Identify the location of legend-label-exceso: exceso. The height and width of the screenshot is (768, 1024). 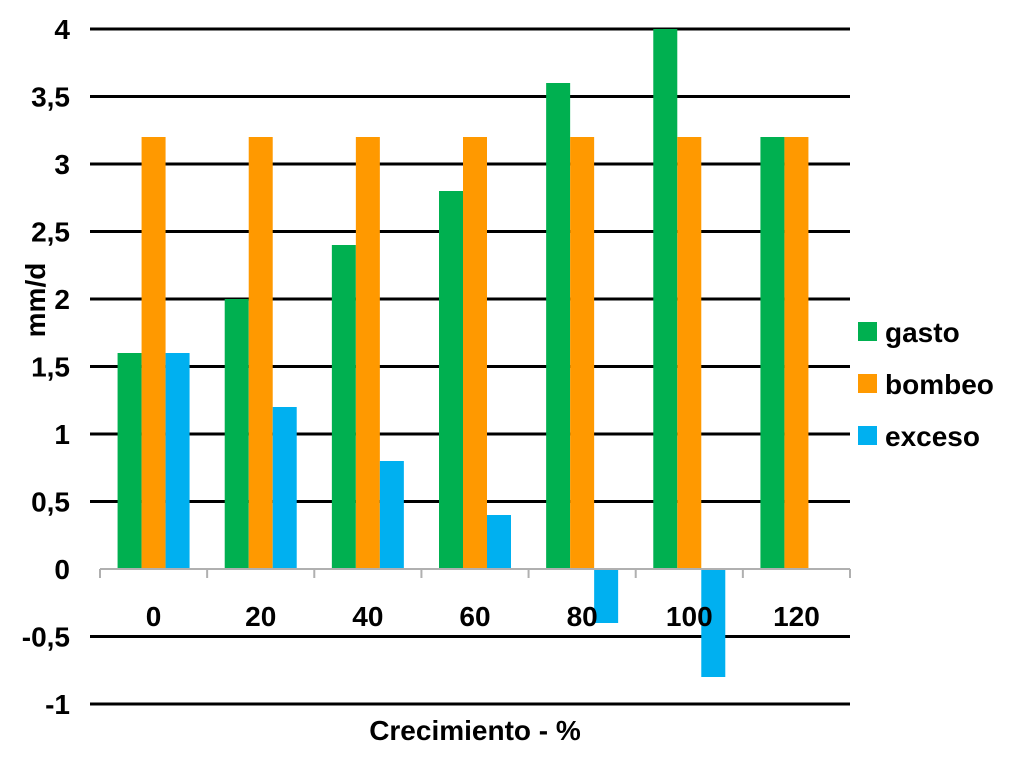
(932, 436).